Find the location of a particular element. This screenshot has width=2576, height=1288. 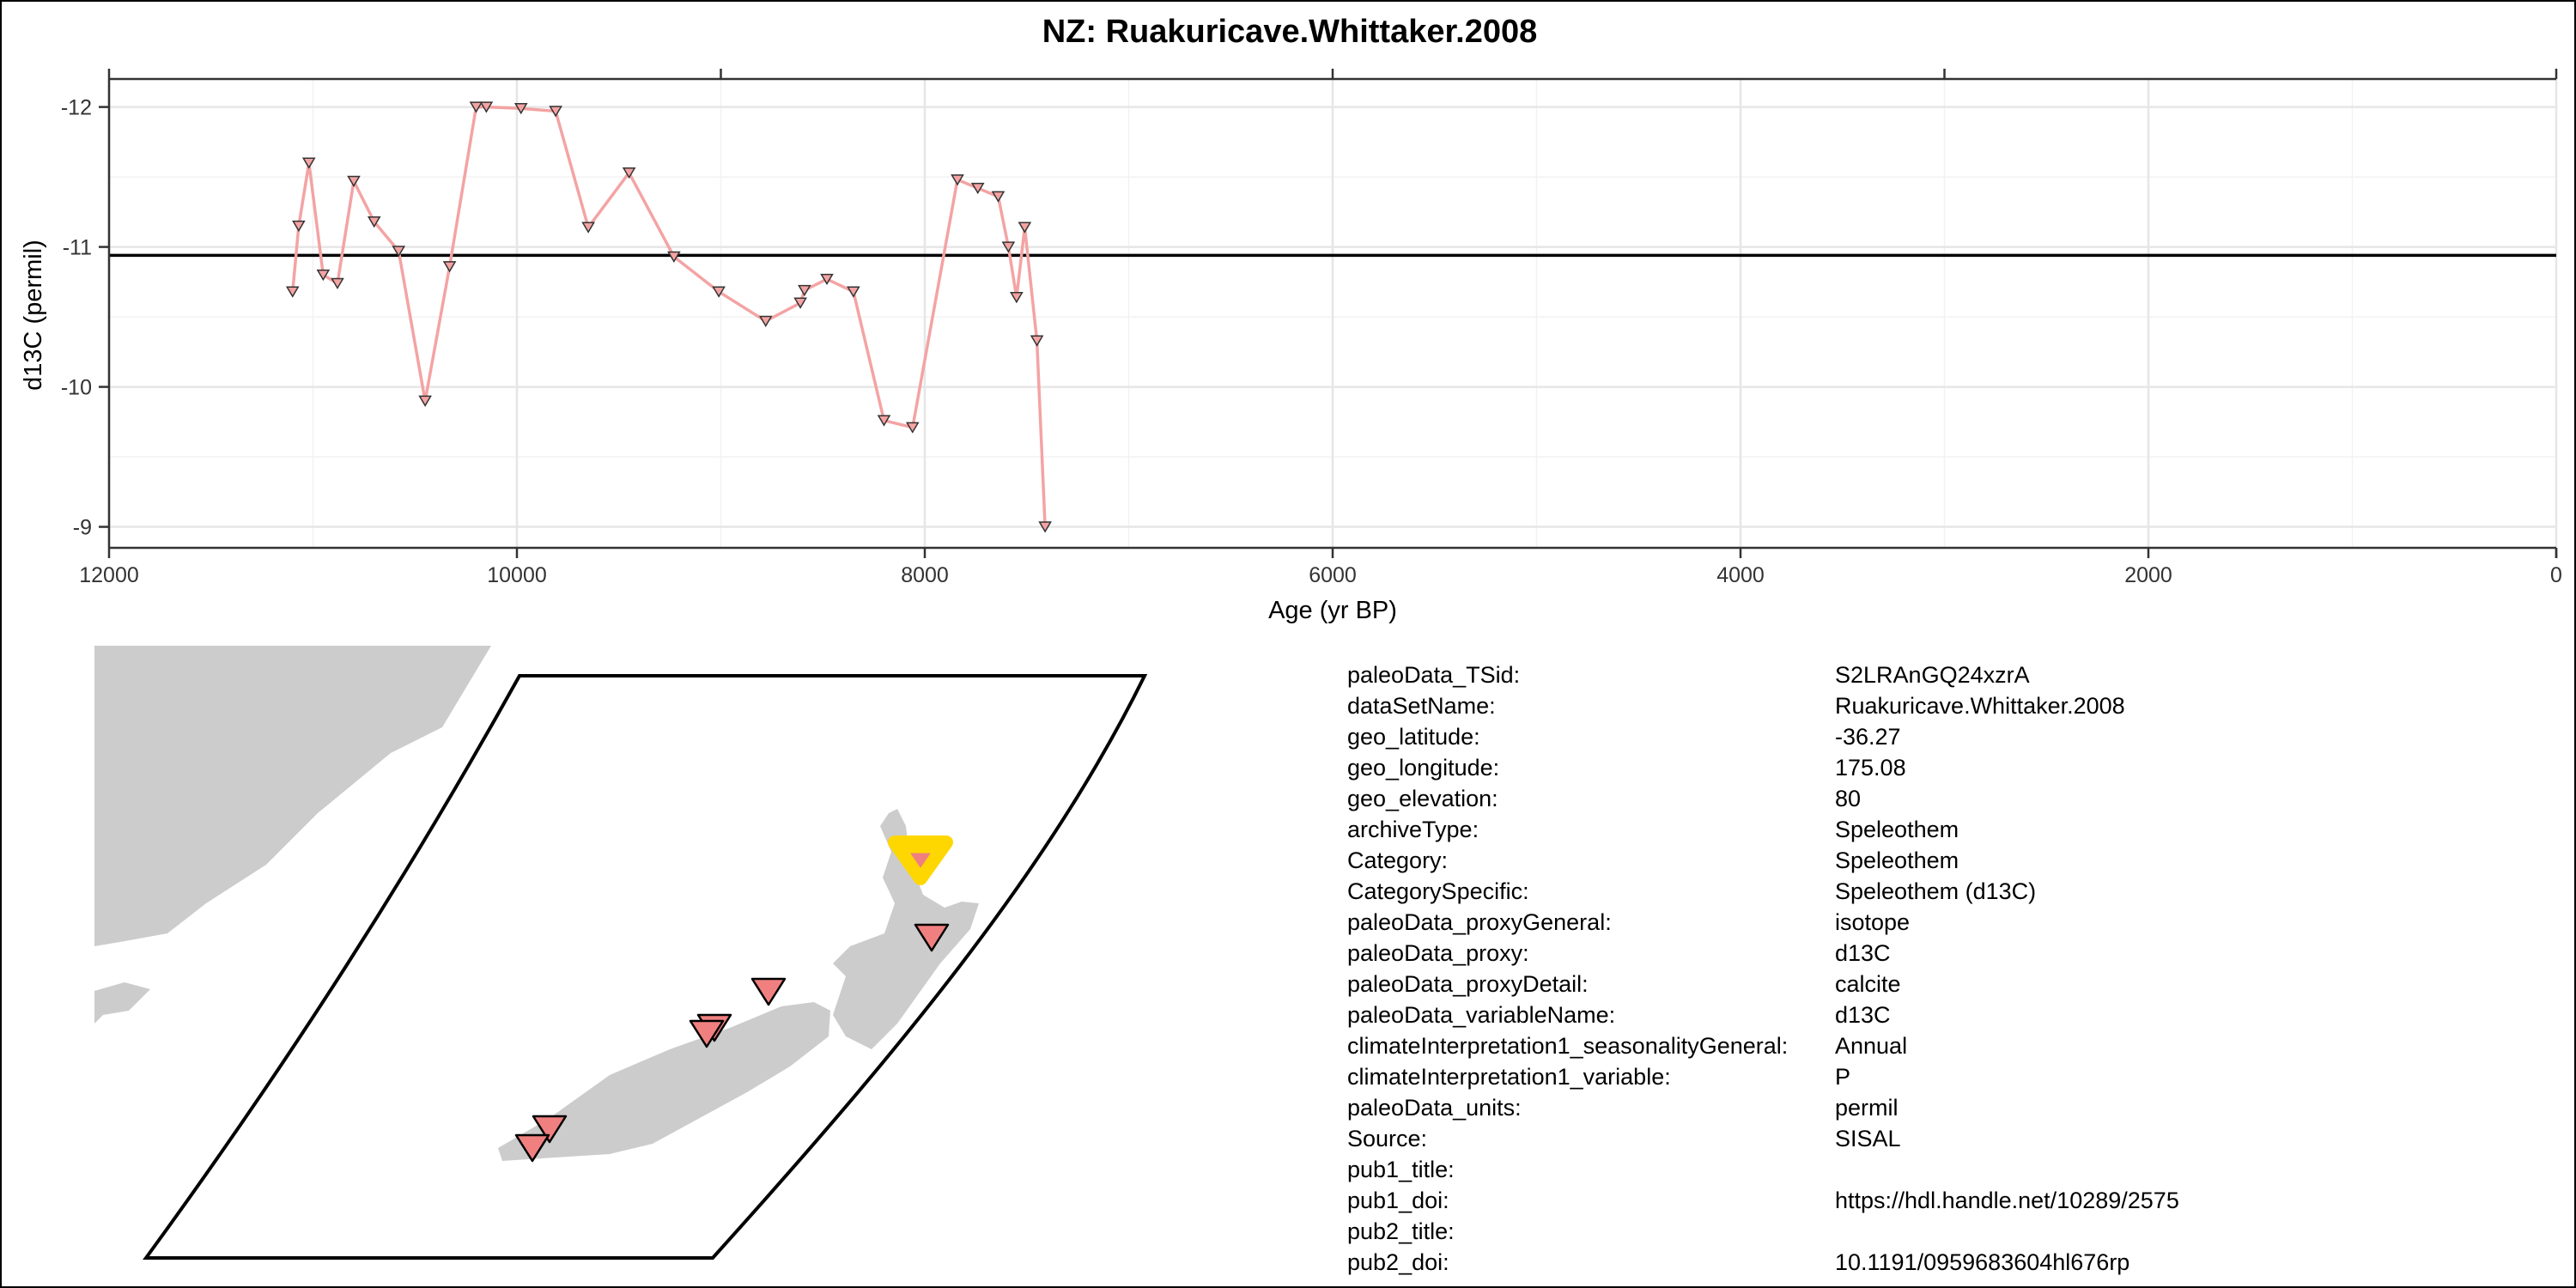

metadata-row: geo_elevation: 80 is located at coordinates (1763, 799).